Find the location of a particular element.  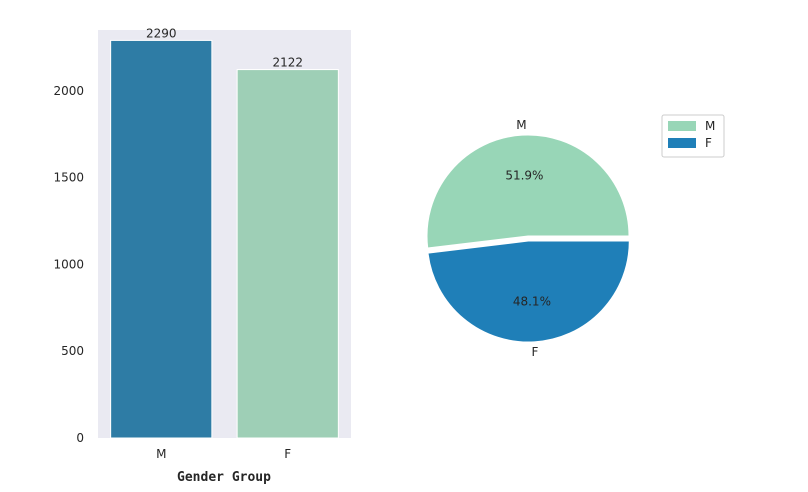

legend-label: F is located at coordinates (708, 143).